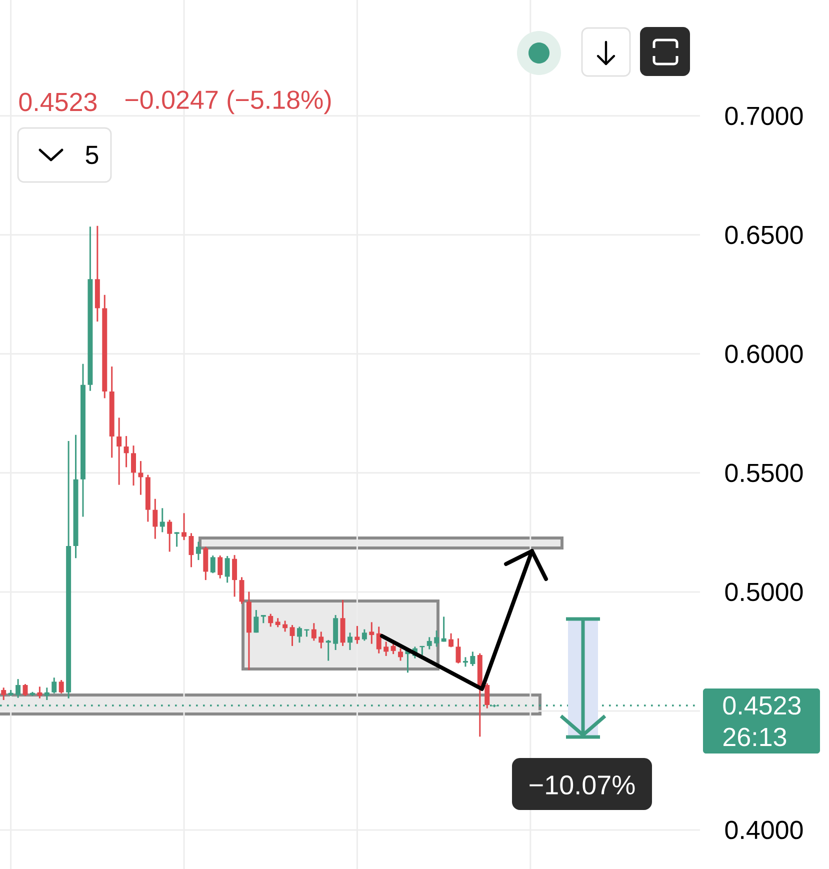 The height and width of the screenshot is (869, 829). I want to click on ref-line-label: 0.4523, so click(762, 705).